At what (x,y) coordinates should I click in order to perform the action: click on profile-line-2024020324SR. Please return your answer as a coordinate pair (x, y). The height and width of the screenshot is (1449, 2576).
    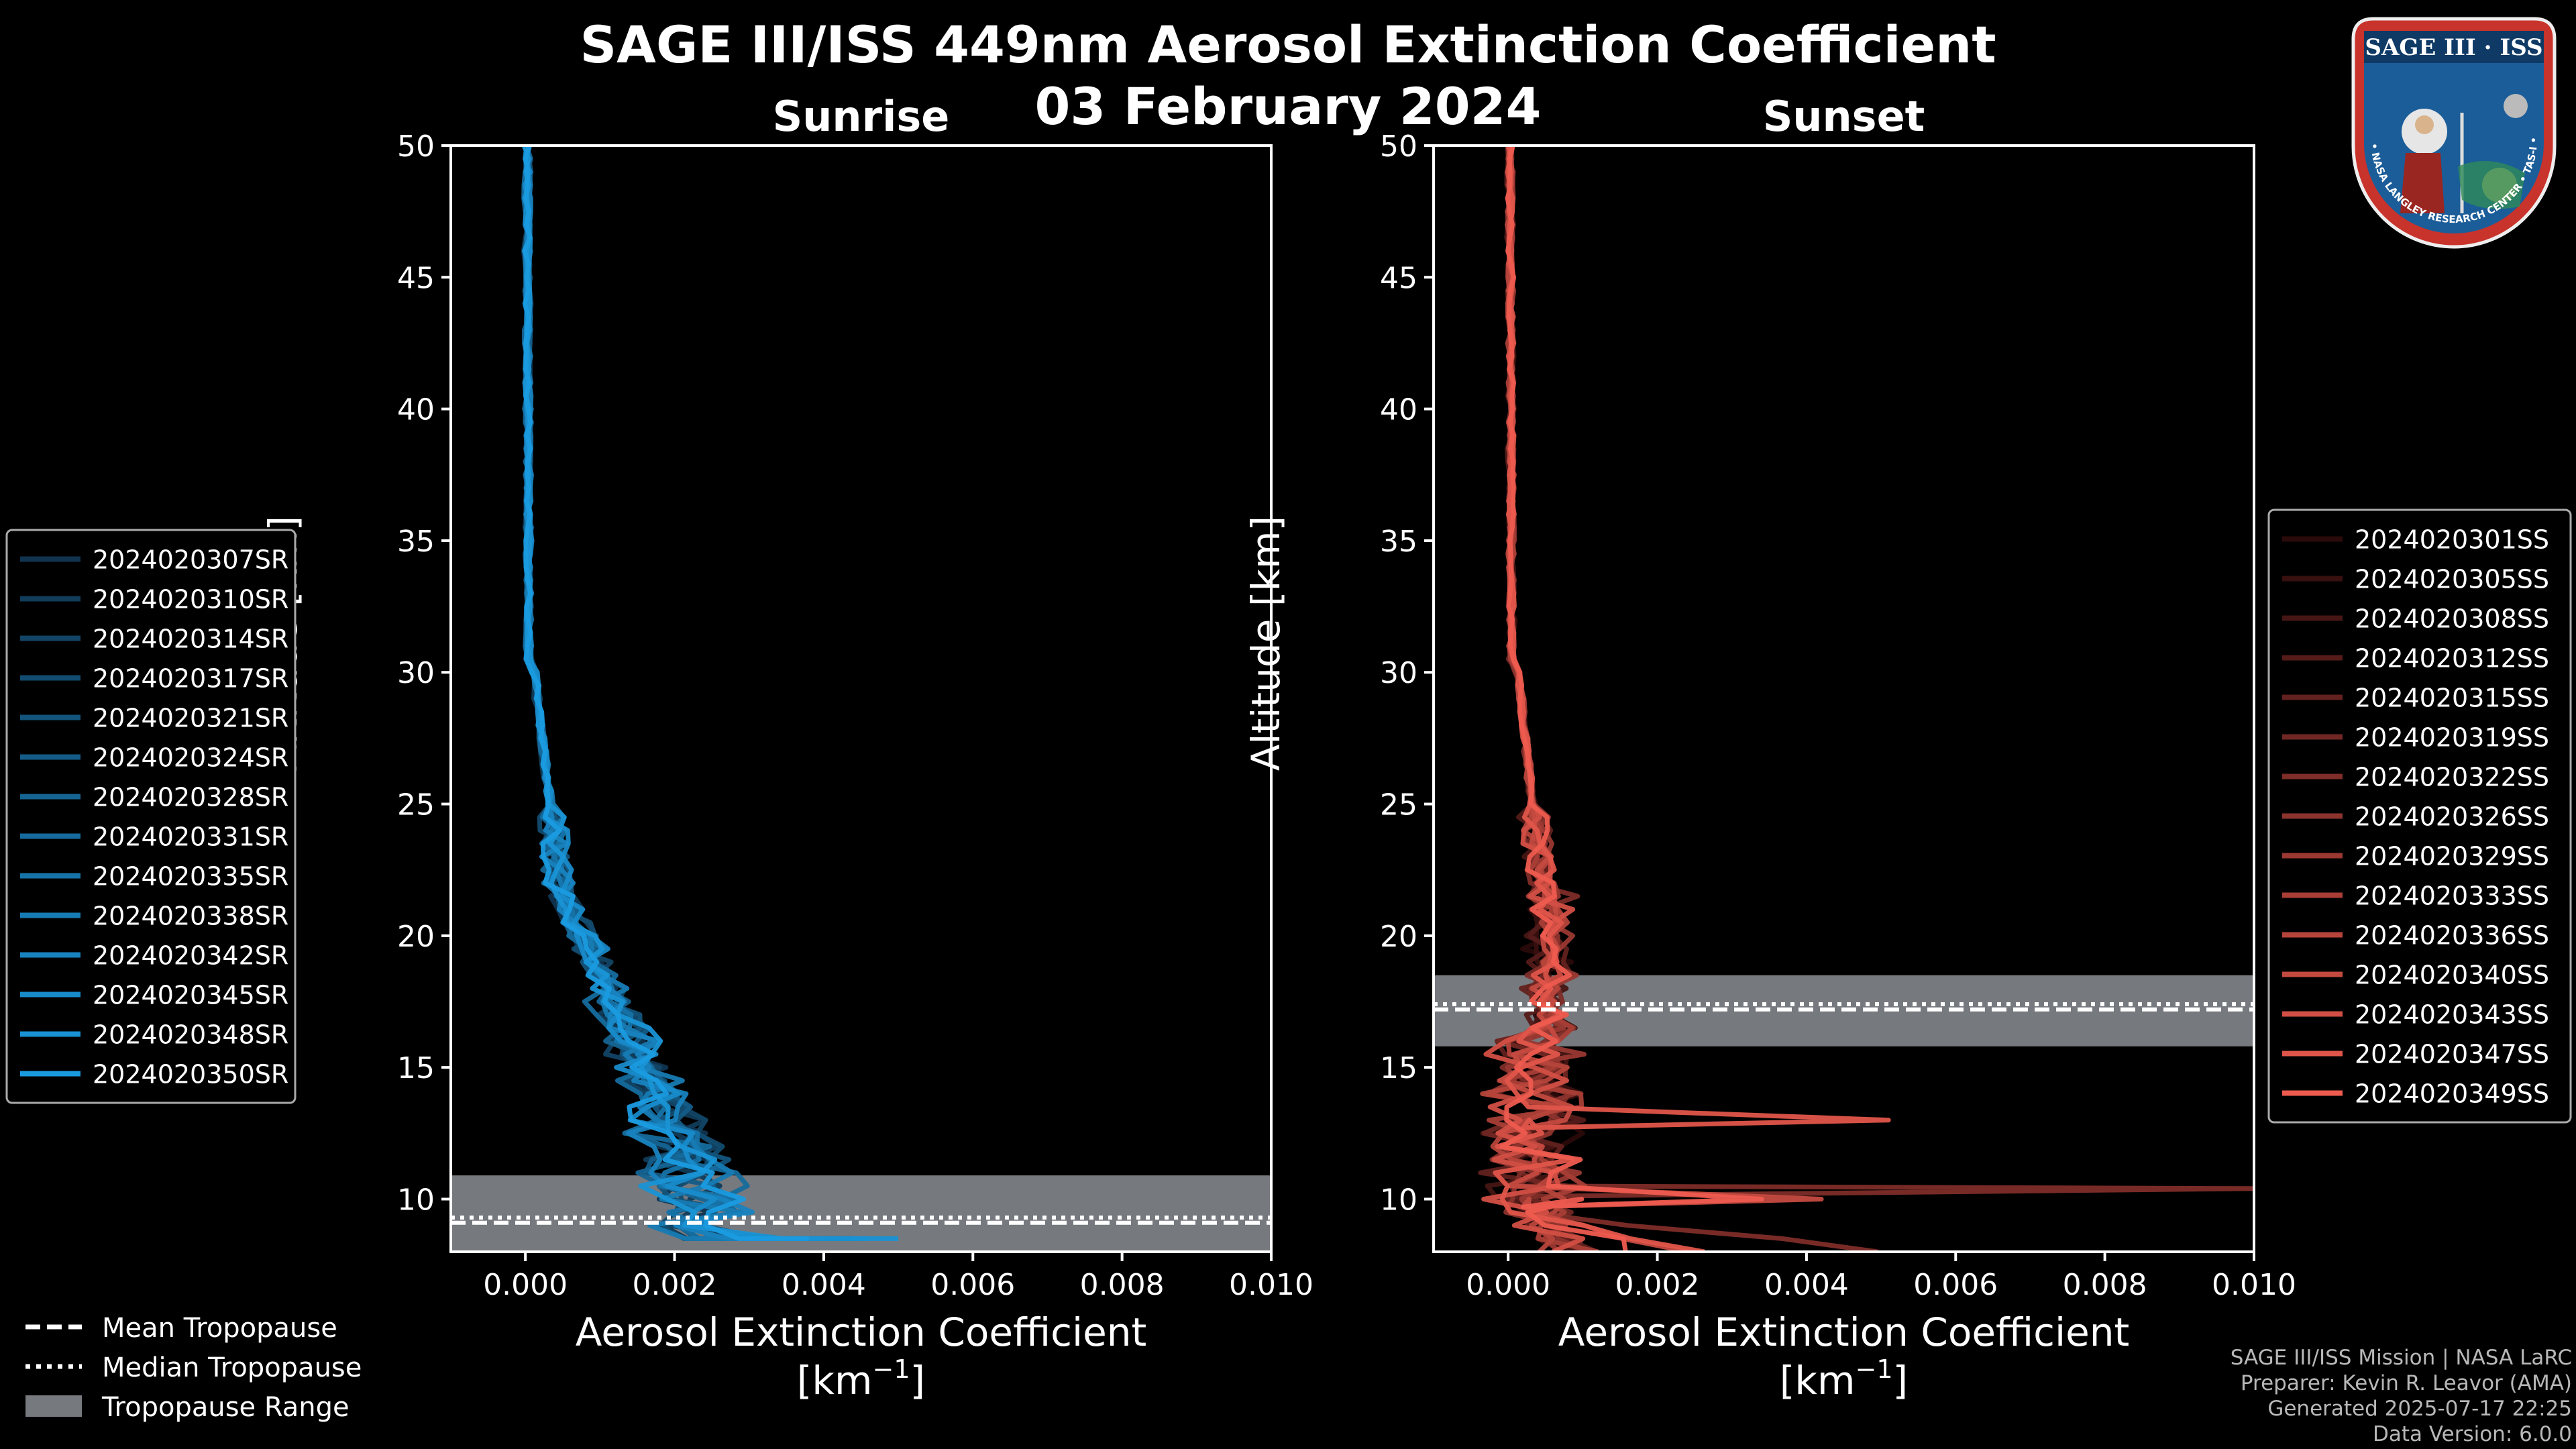
    Looking at the image, I should click on (673, 693).